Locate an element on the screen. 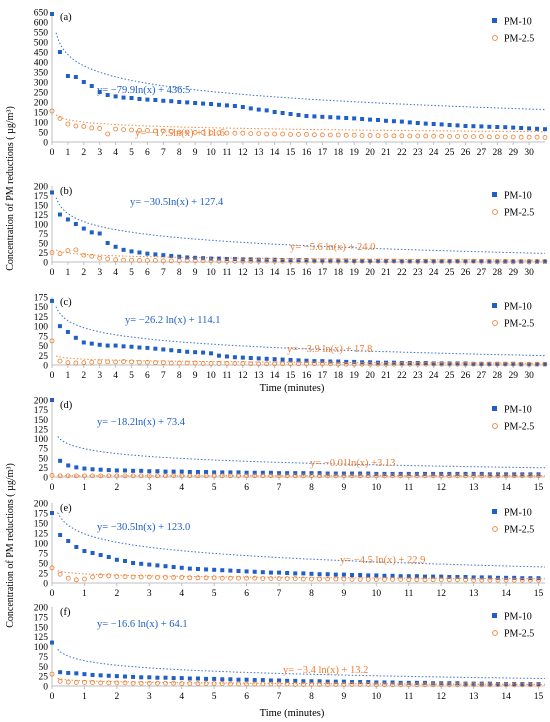  x-tick-label: 2 is located at coordinates (116, 697).